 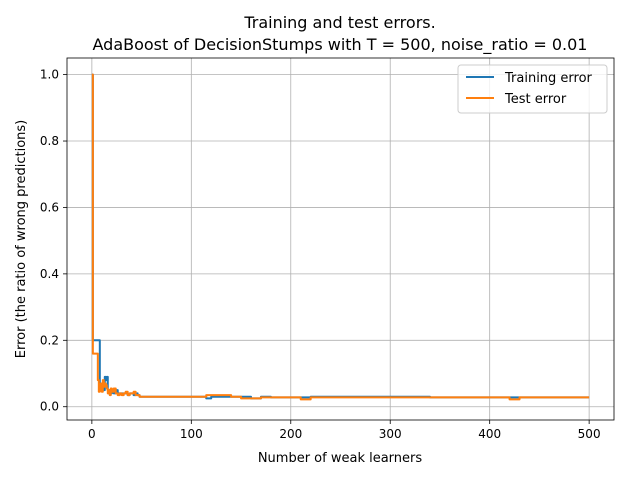 What do you see at coordinates (290, 434) in the screenshot?
I see `x-tick-label: 200` at bounding box center [290, 434].